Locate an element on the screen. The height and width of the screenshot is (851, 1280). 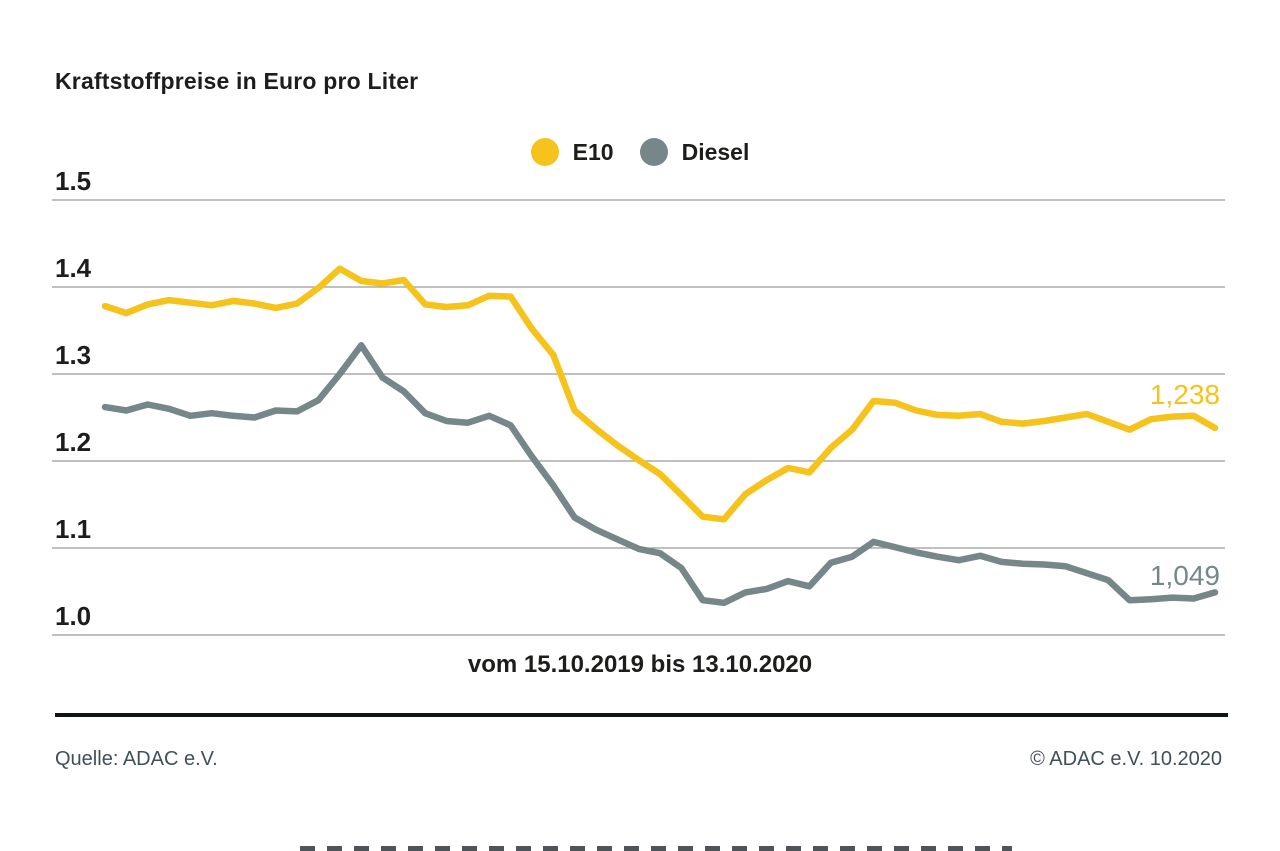
y-tick-label: 1.1 is located at coordinates (73, 529).